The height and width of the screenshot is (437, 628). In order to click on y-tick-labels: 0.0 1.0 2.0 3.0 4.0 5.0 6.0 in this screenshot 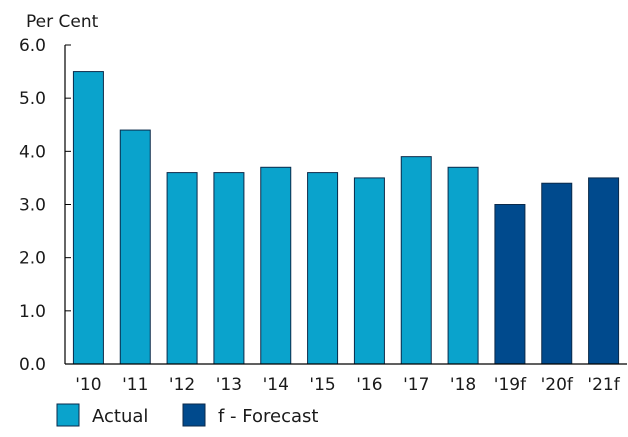, I will do `click(45, 205)`.